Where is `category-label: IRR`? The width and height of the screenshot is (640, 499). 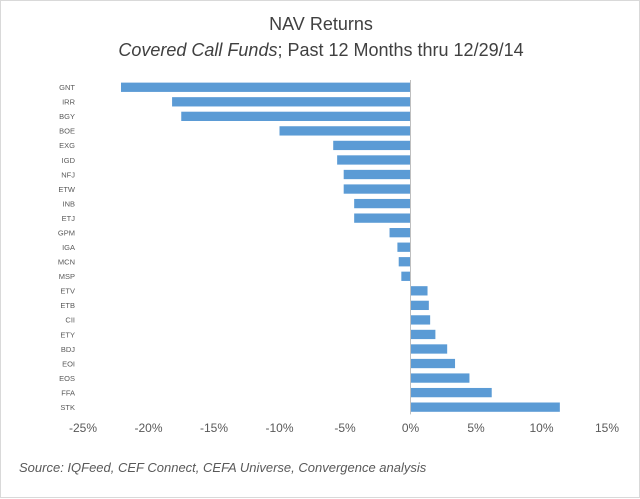
category-label: IRR is located at coordinates (69, 102).